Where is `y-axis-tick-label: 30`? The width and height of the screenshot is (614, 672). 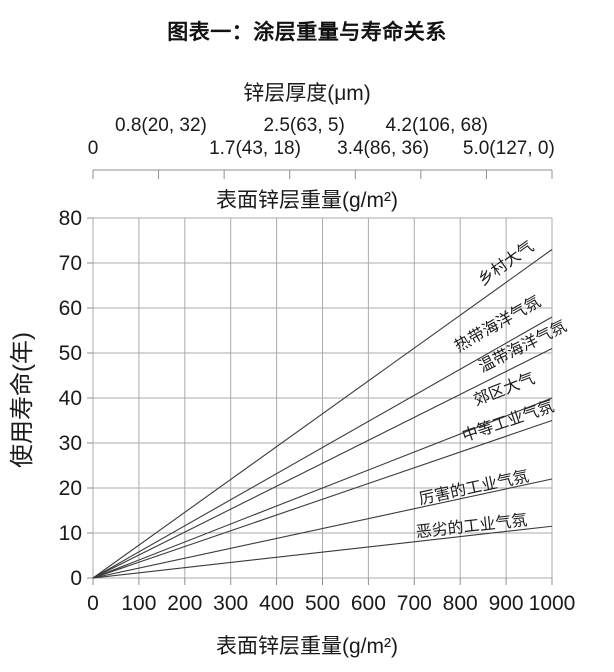 y-axis-tick-label: 30 is located at coordinates (70, 443).